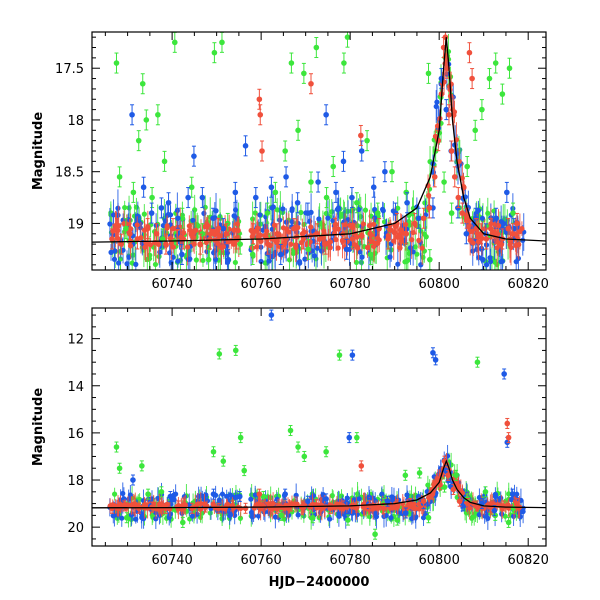 The image size is (600, 600). What do you see at coordinates (38, 151) in the screenshot?
I see `y-axis-title: Magnitude` at bounding box center [38, 151].